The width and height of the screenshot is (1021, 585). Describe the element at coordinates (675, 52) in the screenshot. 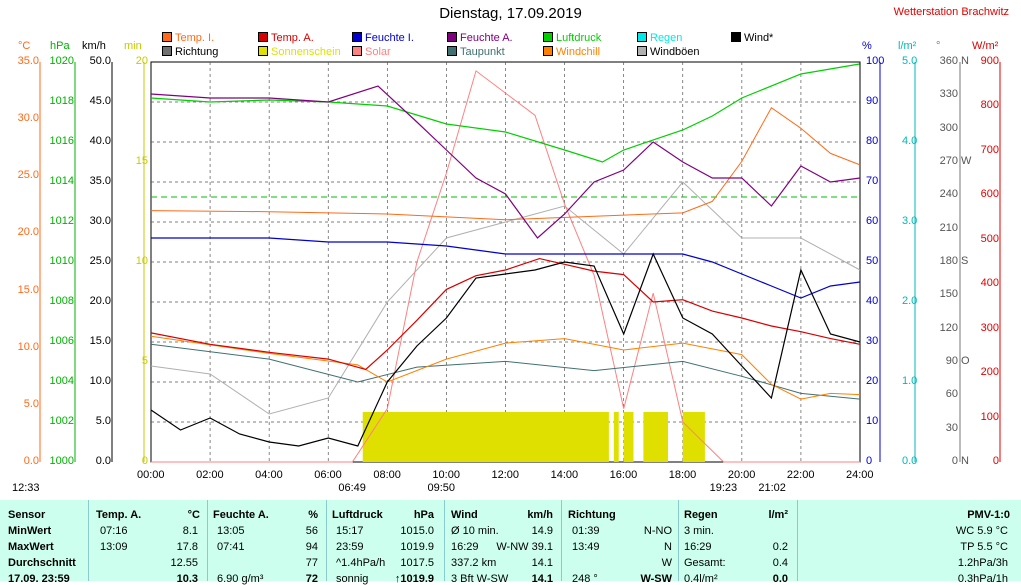

I see `legend-label: Windböen` at that location.